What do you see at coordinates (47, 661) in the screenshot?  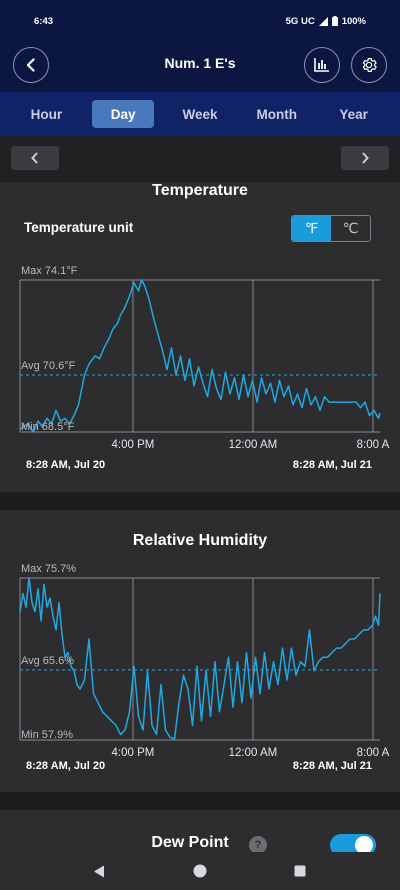 I see `average-label: Avg 65.6%` at bounding box center [47, 661].